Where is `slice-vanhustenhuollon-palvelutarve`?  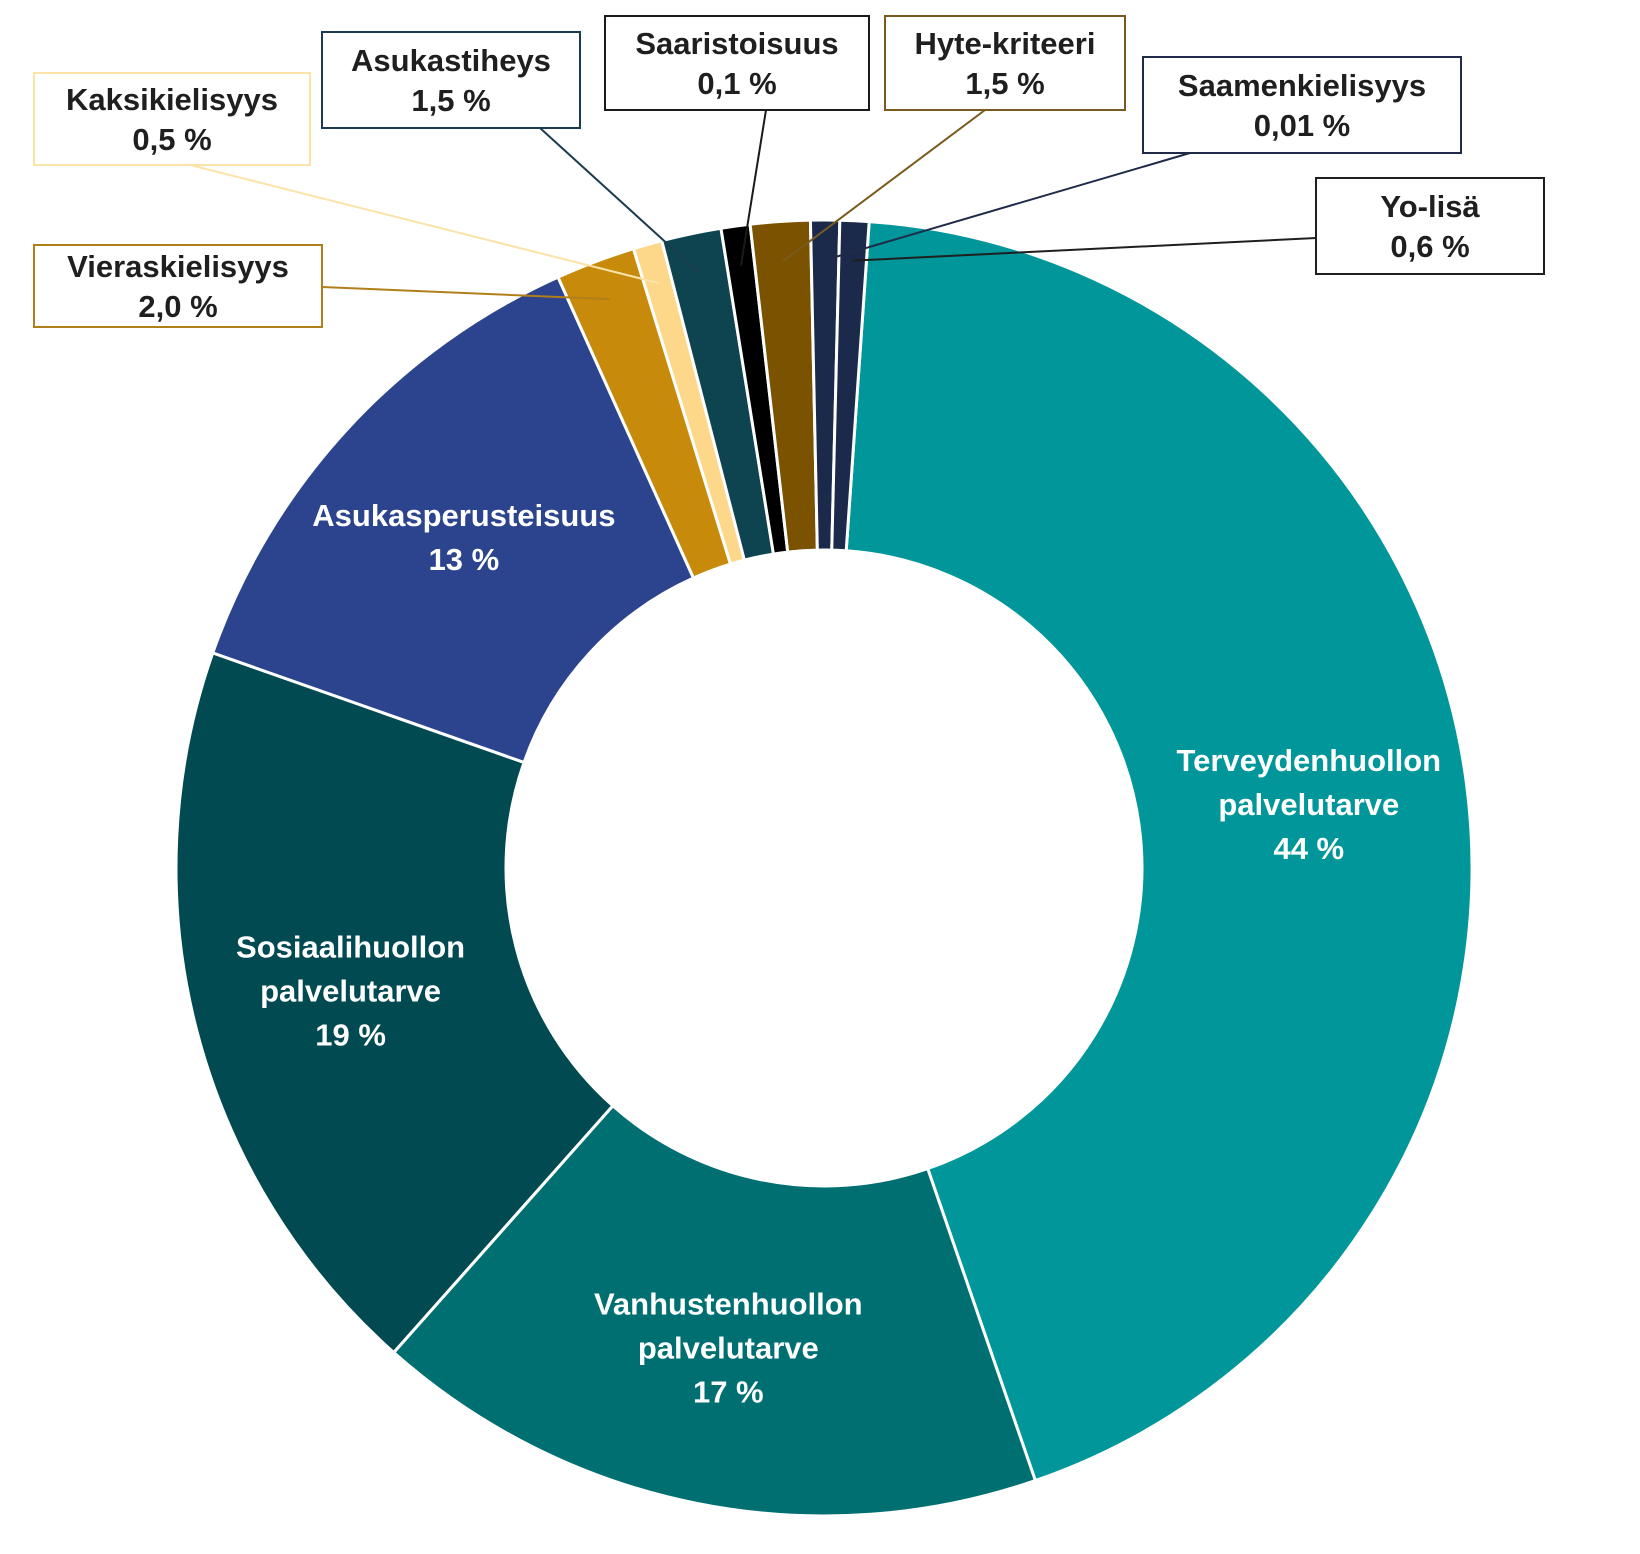 slice-vanhustenhuollon-palvelutarve is located at coordinates (714, 1310).